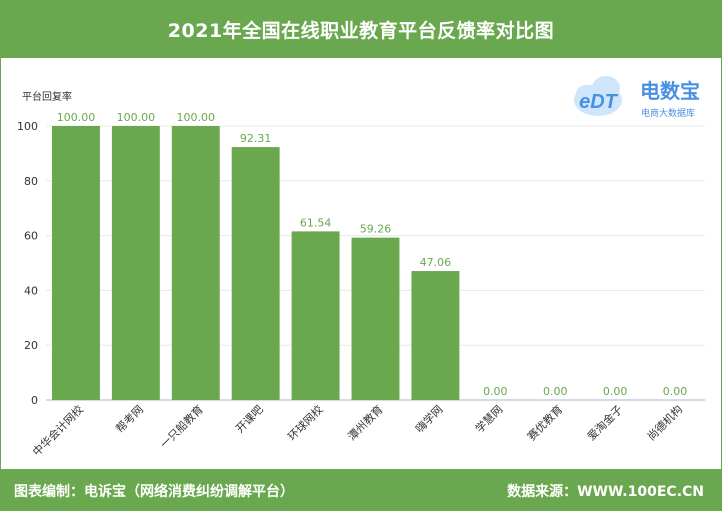  Describe the element at coordinates (668, 113) in the screenshot. I see `logo-sub-text: 电商大数据库` at that location.